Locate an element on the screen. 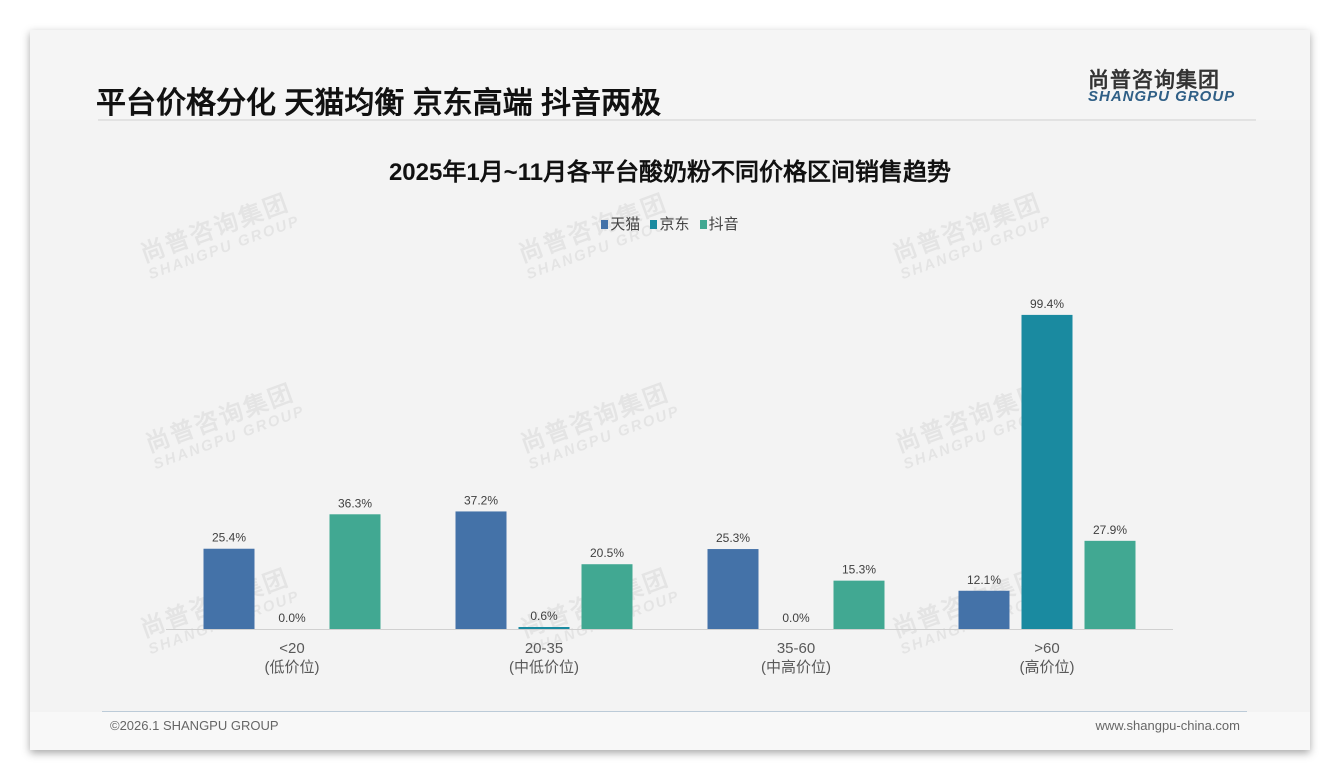 The width and height of the screenshot is (1340, 780). chart-title: 2025年1月~11月各平台酸奶粉不同价格区间销售趋势 is located at coordinates (670, 172).